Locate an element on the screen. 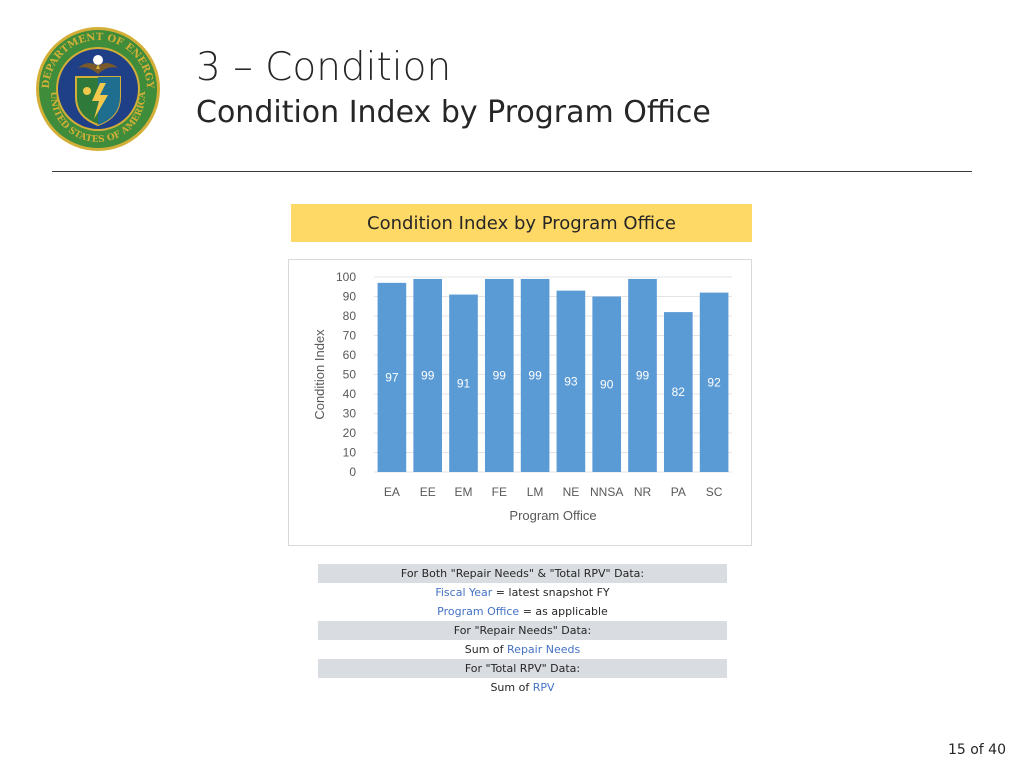 This screenshot has width=1024, height=768. y-tick-label: 70 is located at coordinates (350, 336).